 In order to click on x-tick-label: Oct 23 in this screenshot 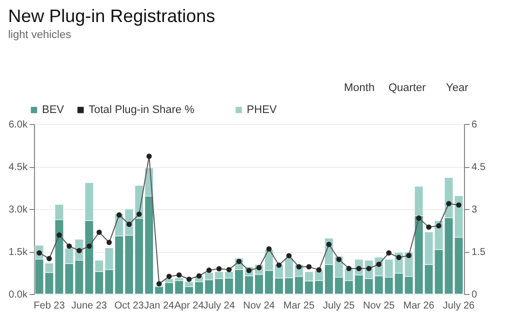, I will do `click(129, 306)`.